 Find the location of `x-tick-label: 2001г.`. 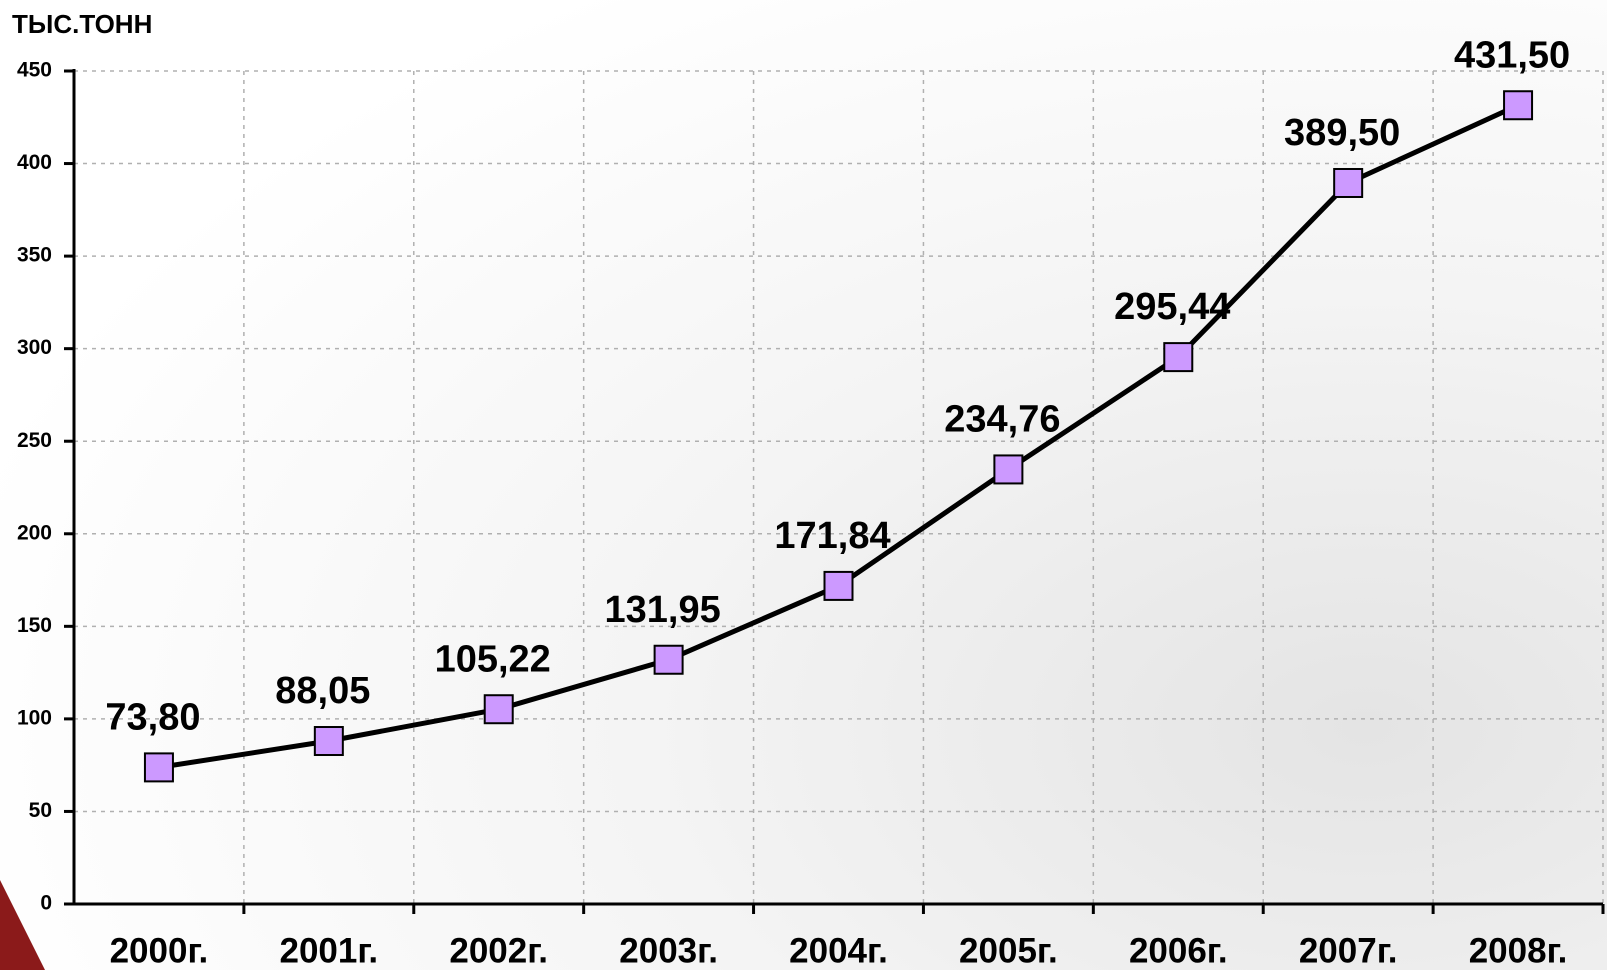

x-tick-label: 2001г. is located at coordinates (328, 950).